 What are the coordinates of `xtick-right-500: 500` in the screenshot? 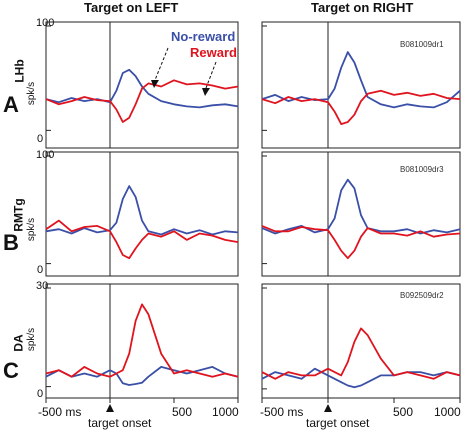 It's located at (403, 412).